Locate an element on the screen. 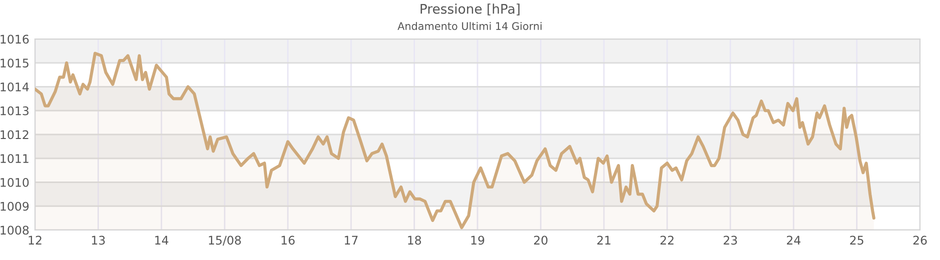 The height and width of the screenshot is (260, 940). y-tick-label: 1015 is located at coordinates (14, 63).